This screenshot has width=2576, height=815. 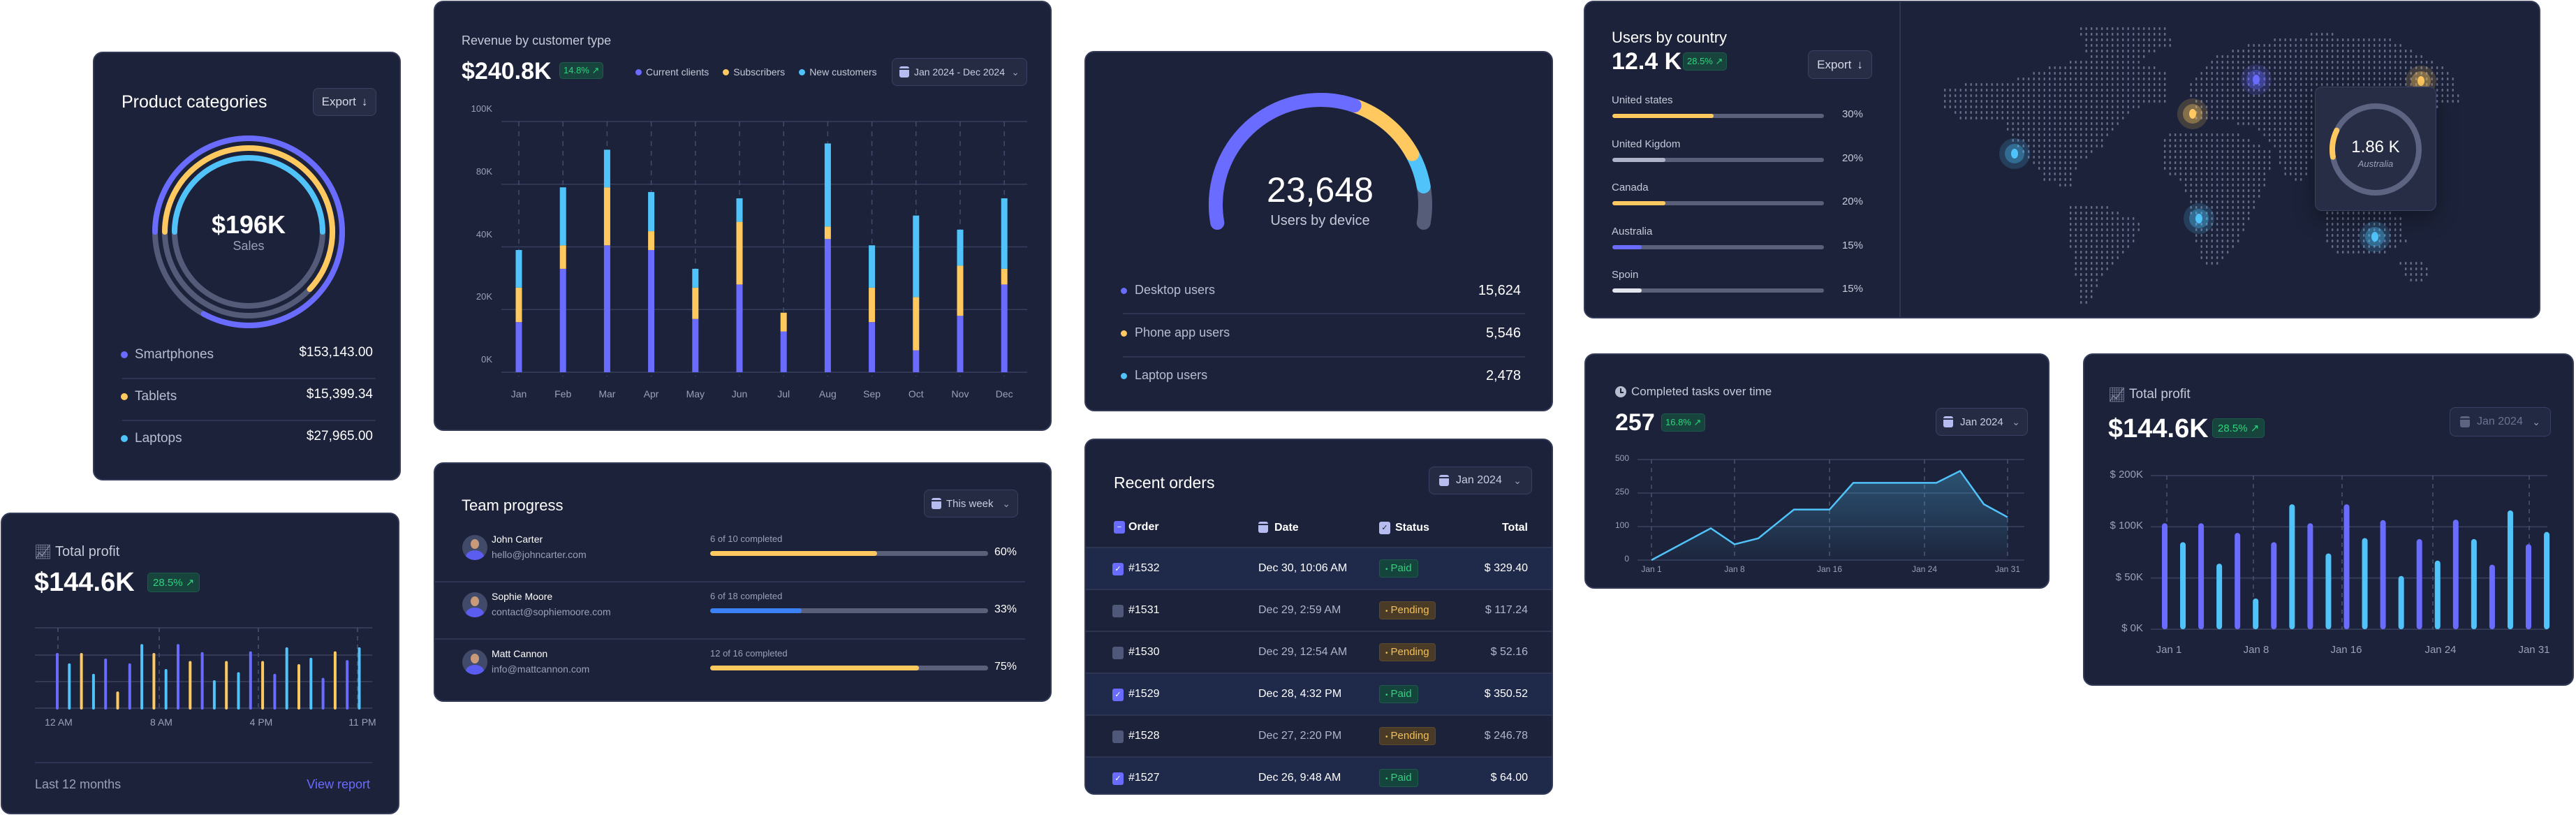 I want to click on column-status: Status, so click(x=1412, y=528).